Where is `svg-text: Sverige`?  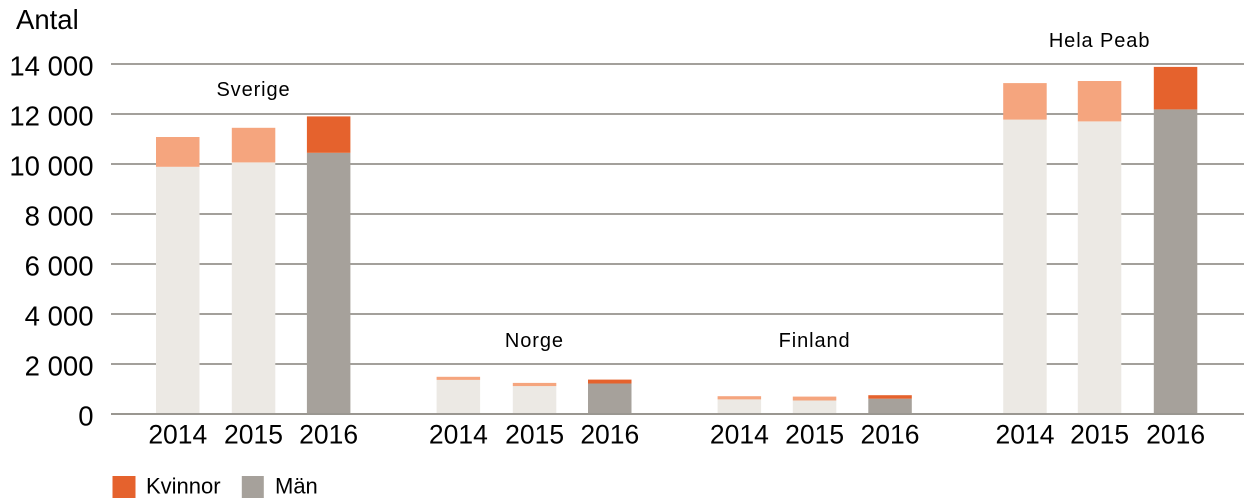
svg-text: Sverige is located at coordinates (253, 90).